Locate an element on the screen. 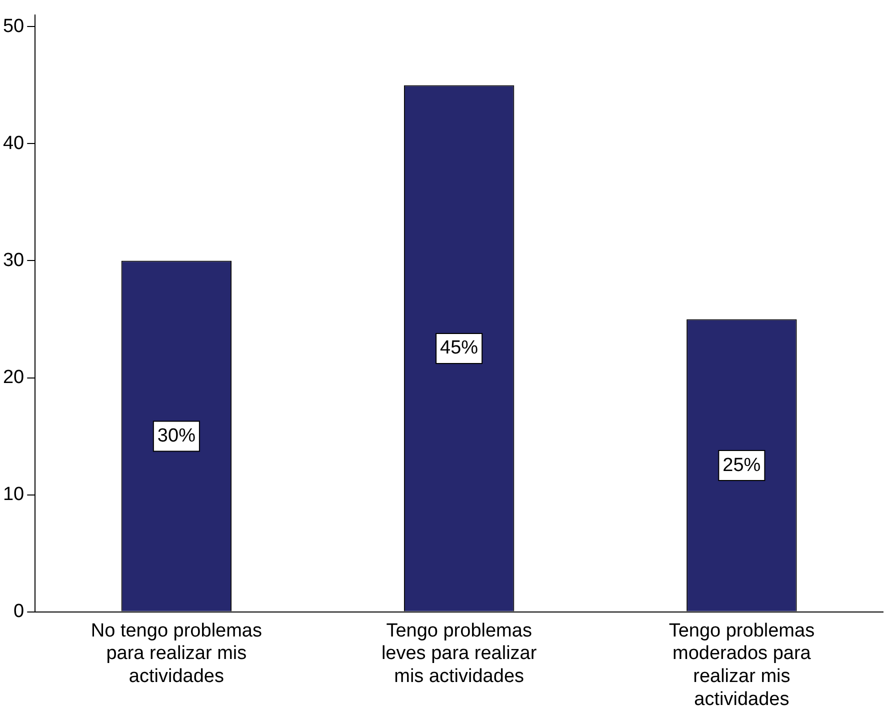 The width and height of the screenshot is (891, 719). y-tick-label: 10 is located at coordinates (13, 495).